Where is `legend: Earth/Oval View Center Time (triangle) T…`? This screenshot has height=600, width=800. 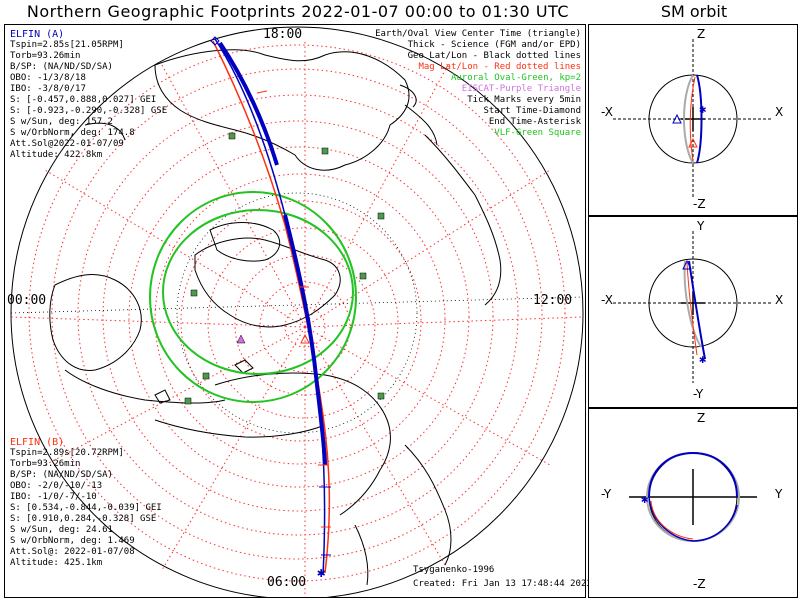 legend: Earth/Oval View Center Time (triangle) T… is located at coordinates (478, 84).